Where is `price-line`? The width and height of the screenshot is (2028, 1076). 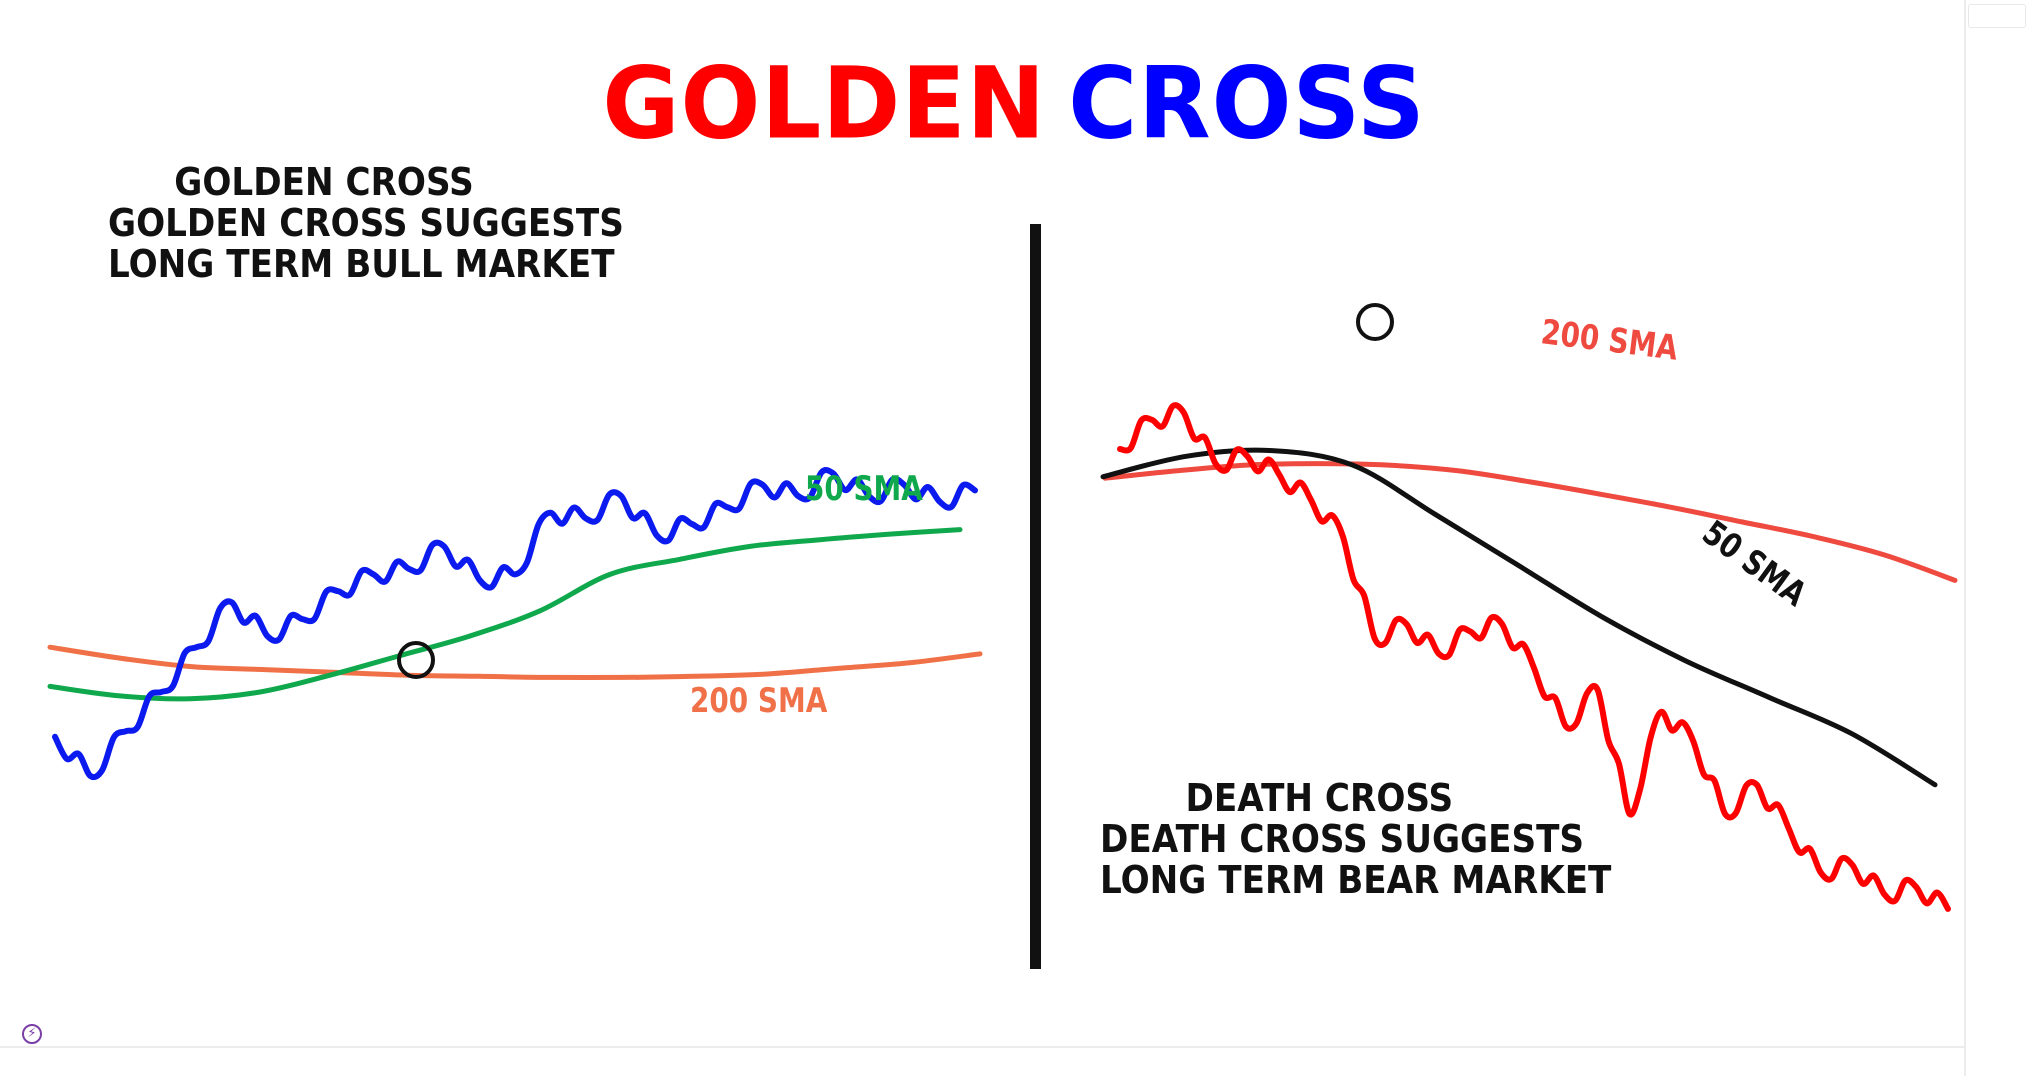
price-line is located at coordinates (515, 624).